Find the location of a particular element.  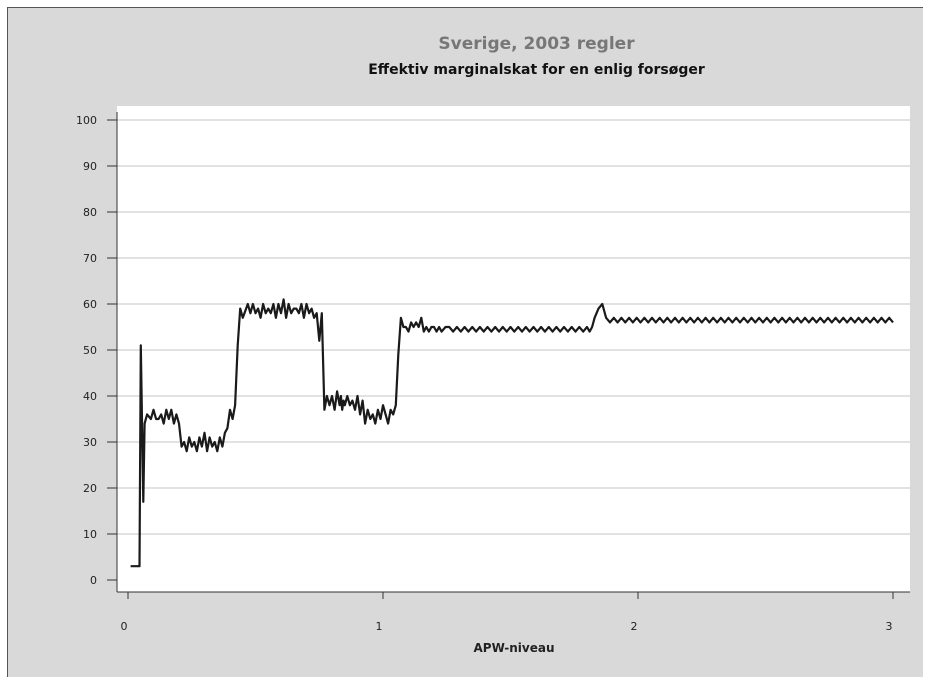

x-tick-label-3: 3 is located at coordinates (889, 626).